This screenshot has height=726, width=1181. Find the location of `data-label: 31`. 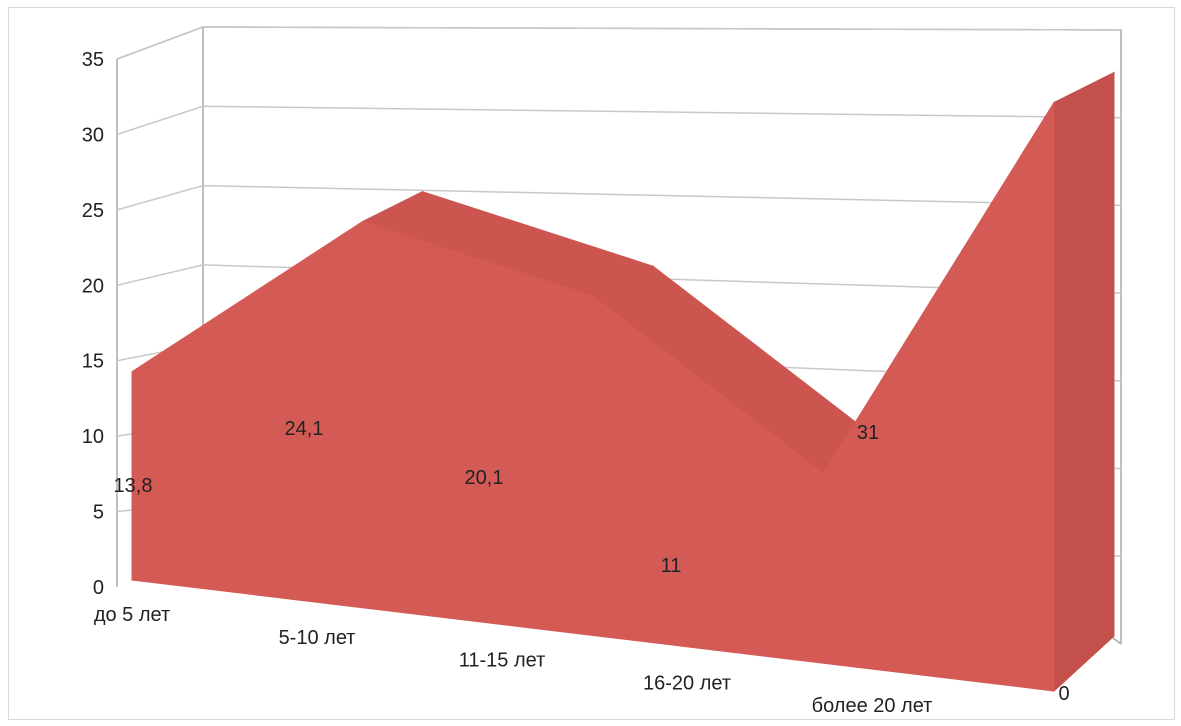

data-label: 31 is located at coordinates (868, 433).